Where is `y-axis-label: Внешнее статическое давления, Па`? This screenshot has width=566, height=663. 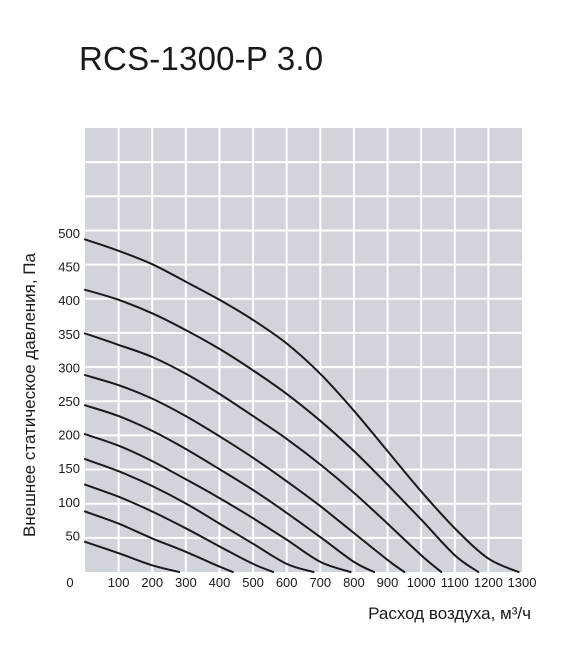
y-axis-label: Внешнее статическое давления, Па is located at coordinates (29, 394).